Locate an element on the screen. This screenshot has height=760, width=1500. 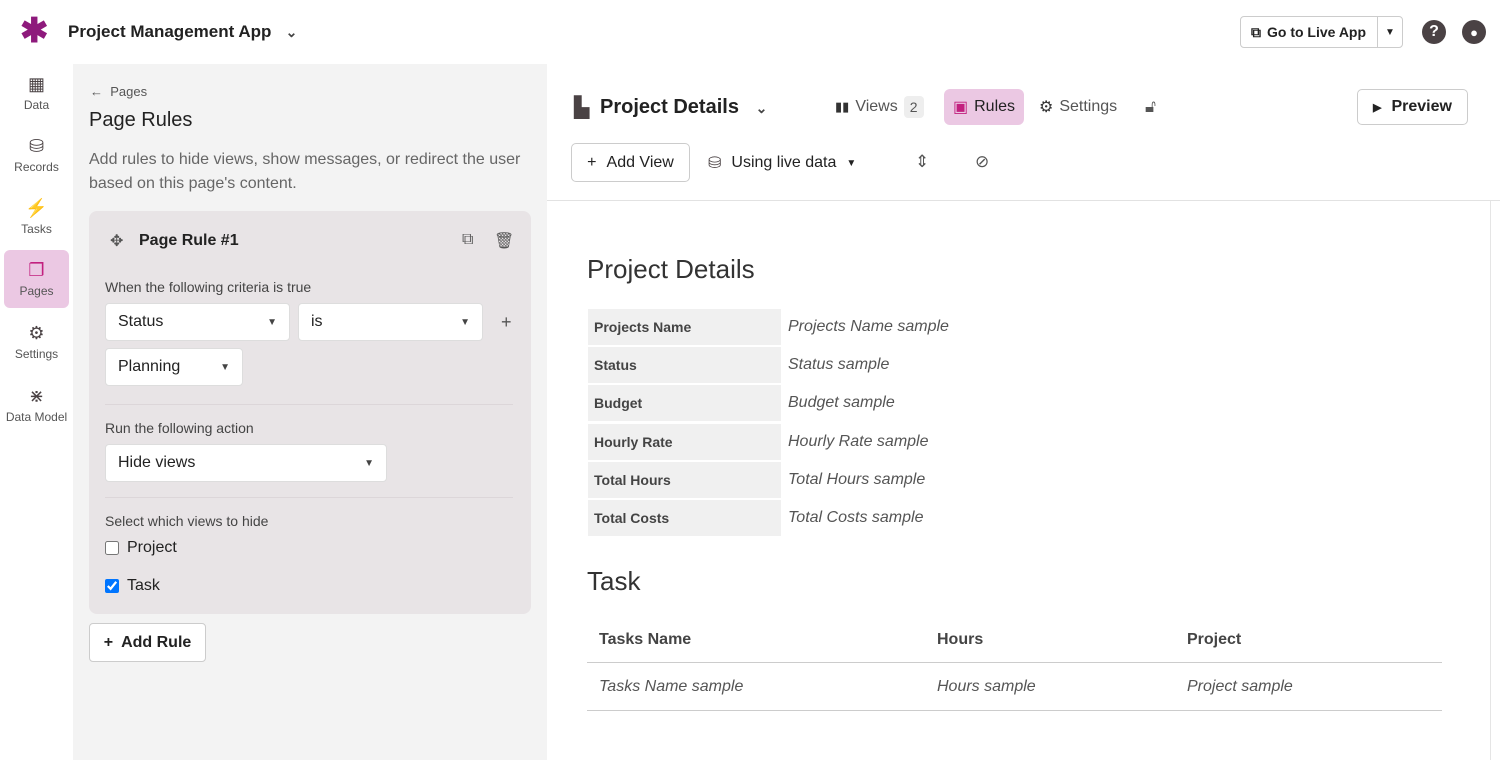
sidebar-item-records: ⛁ Records is located at coordinates (36, 155).